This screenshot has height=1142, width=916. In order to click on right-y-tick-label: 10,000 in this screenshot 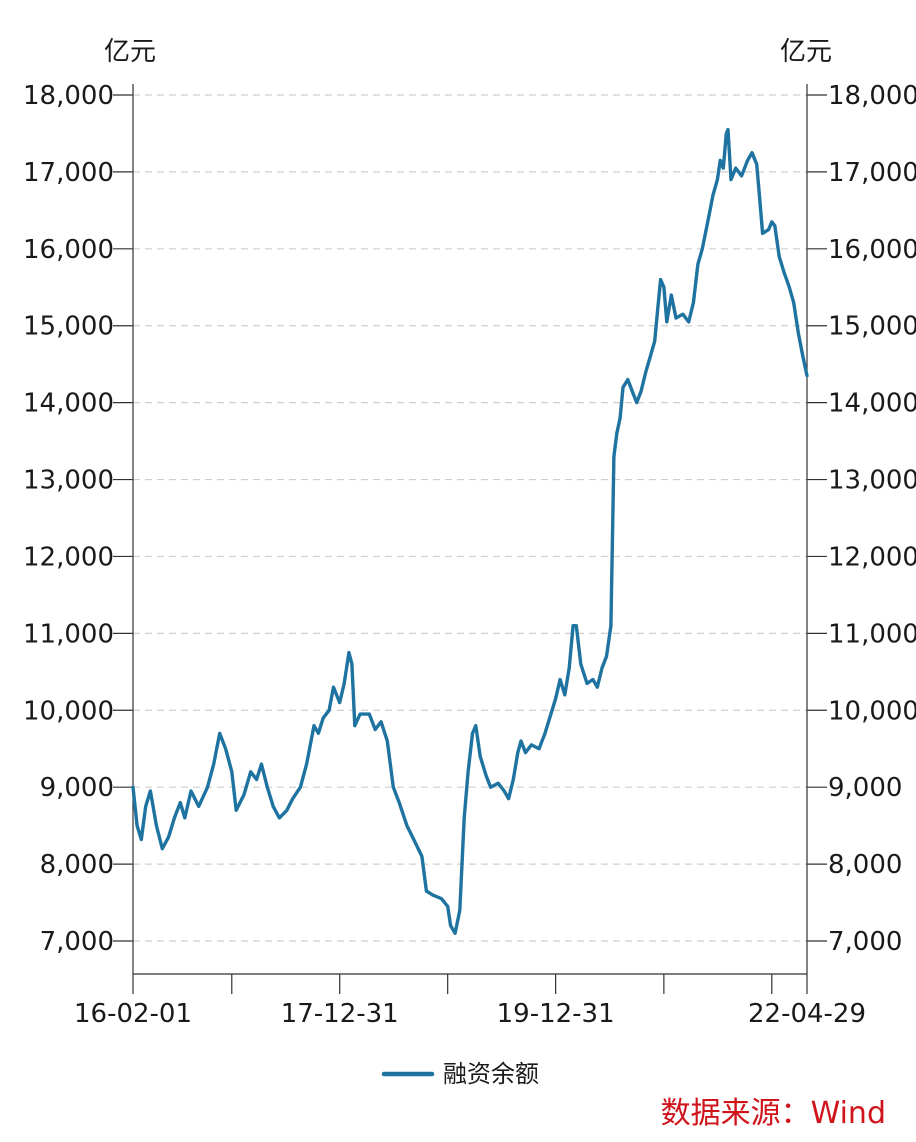, I will do `click(872, 711)`.